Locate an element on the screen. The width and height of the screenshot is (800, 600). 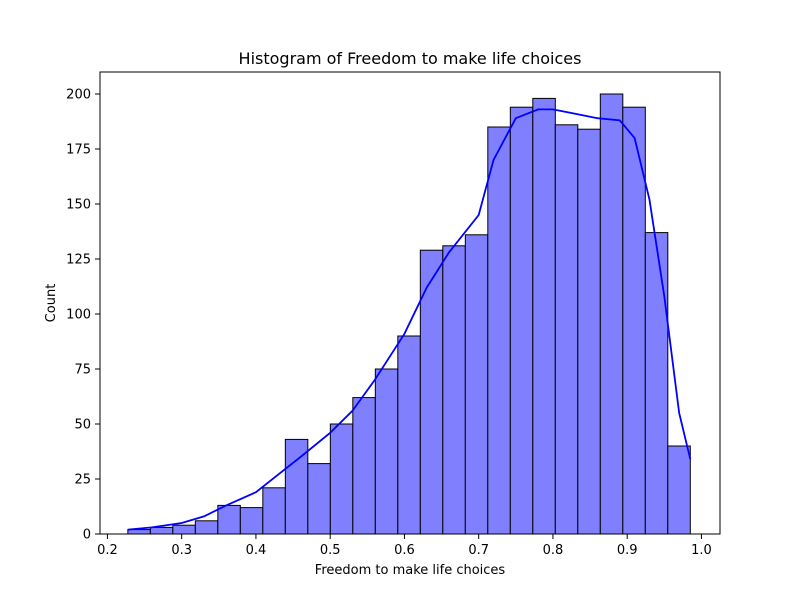
x-axis-ticks: 0.2 0.3 0.4 0.5 0.6 0.7 0.8 0.9 1.0 is located at coordinates (404, 546).